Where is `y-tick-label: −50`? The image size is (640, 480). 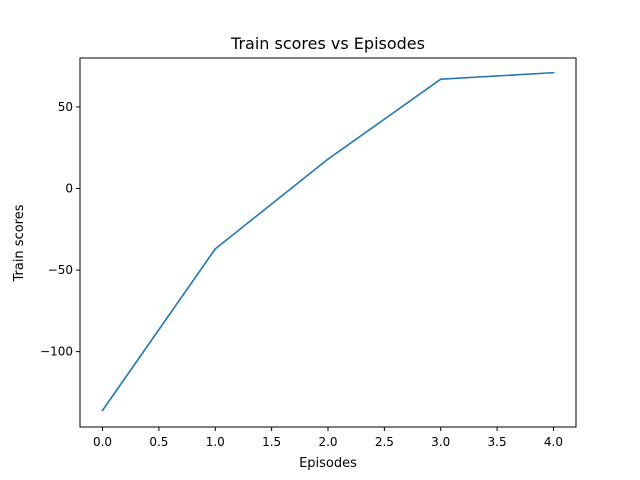 y-tick-label: −50 is located at coordinates (60, 270).